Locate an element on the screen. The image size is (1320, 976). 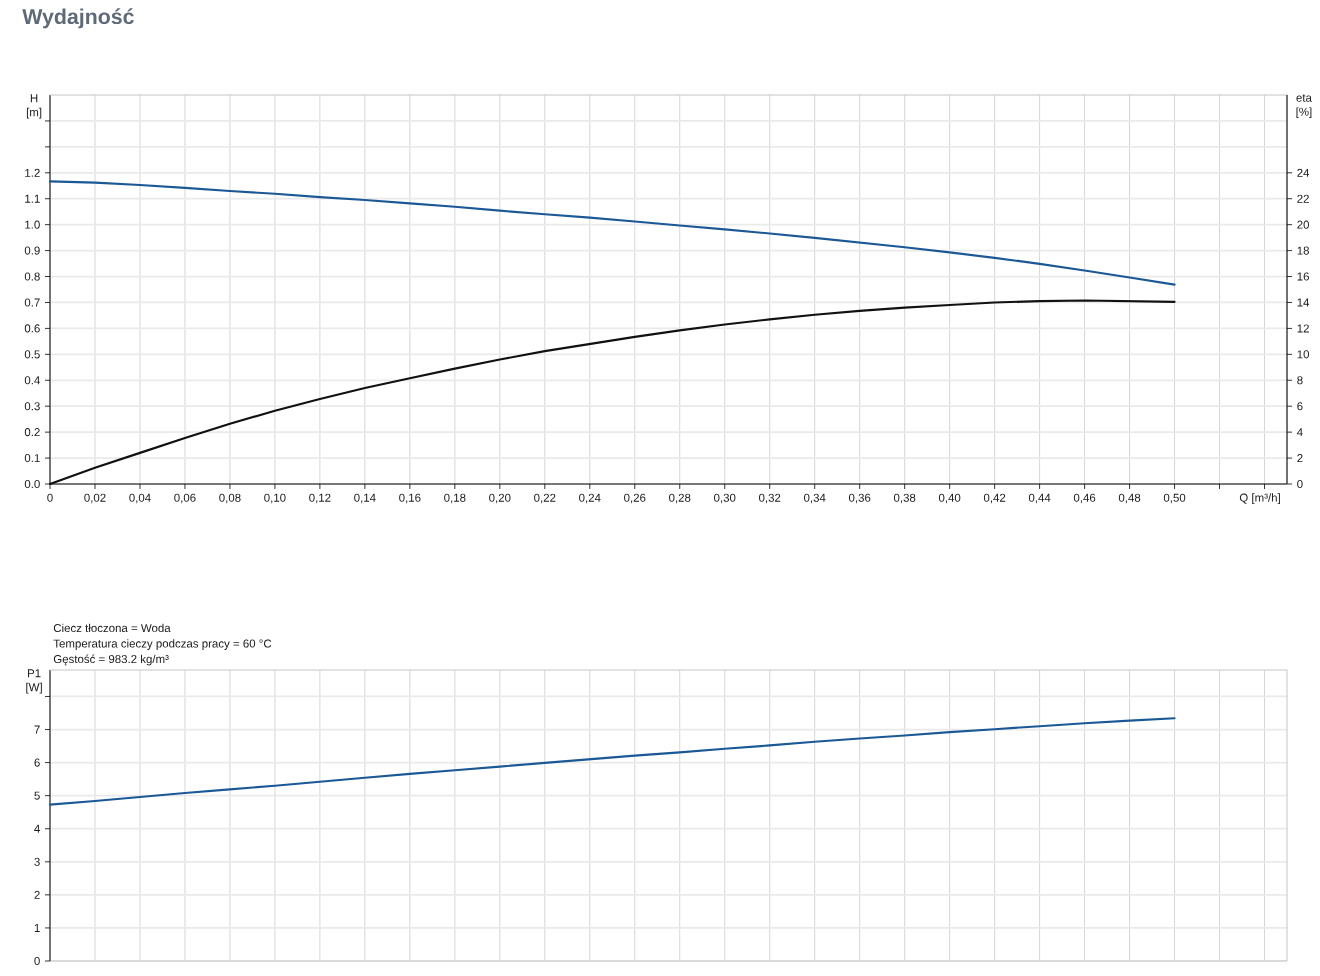
y2-axis-title: eta [%] is located at coordinates (1304, 106).